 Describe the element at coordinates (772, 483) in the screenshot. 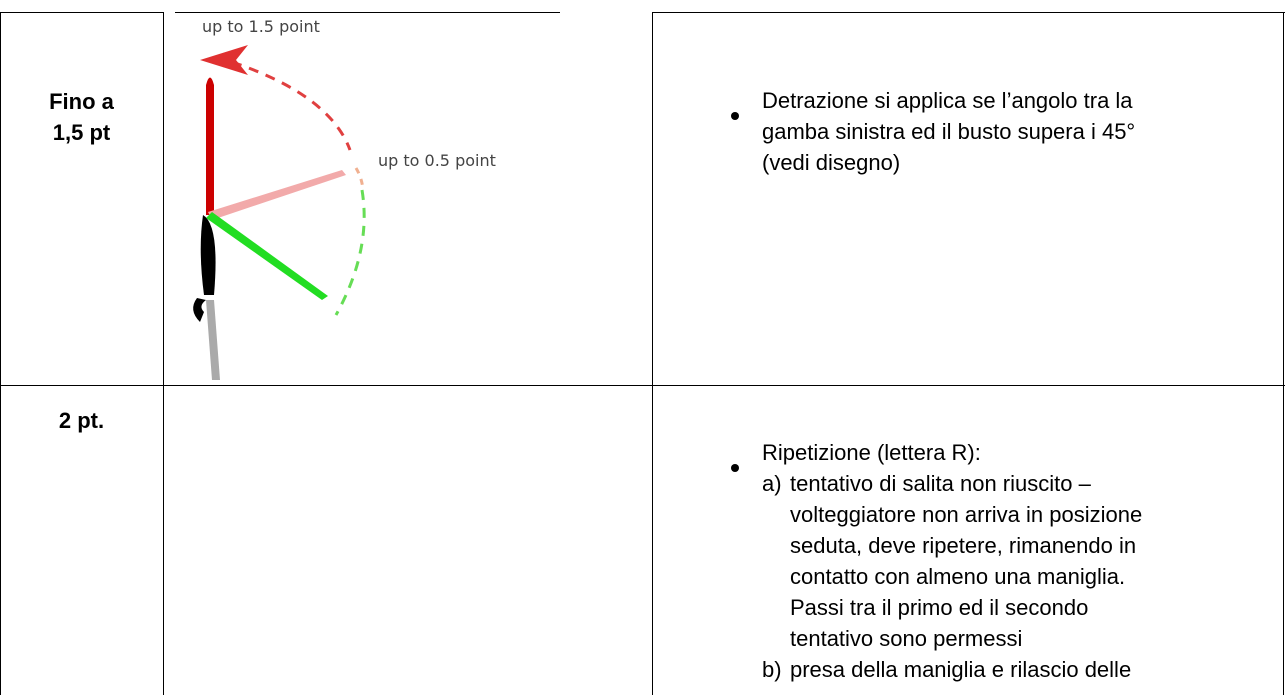

I see `item-marker: a)` at that location.